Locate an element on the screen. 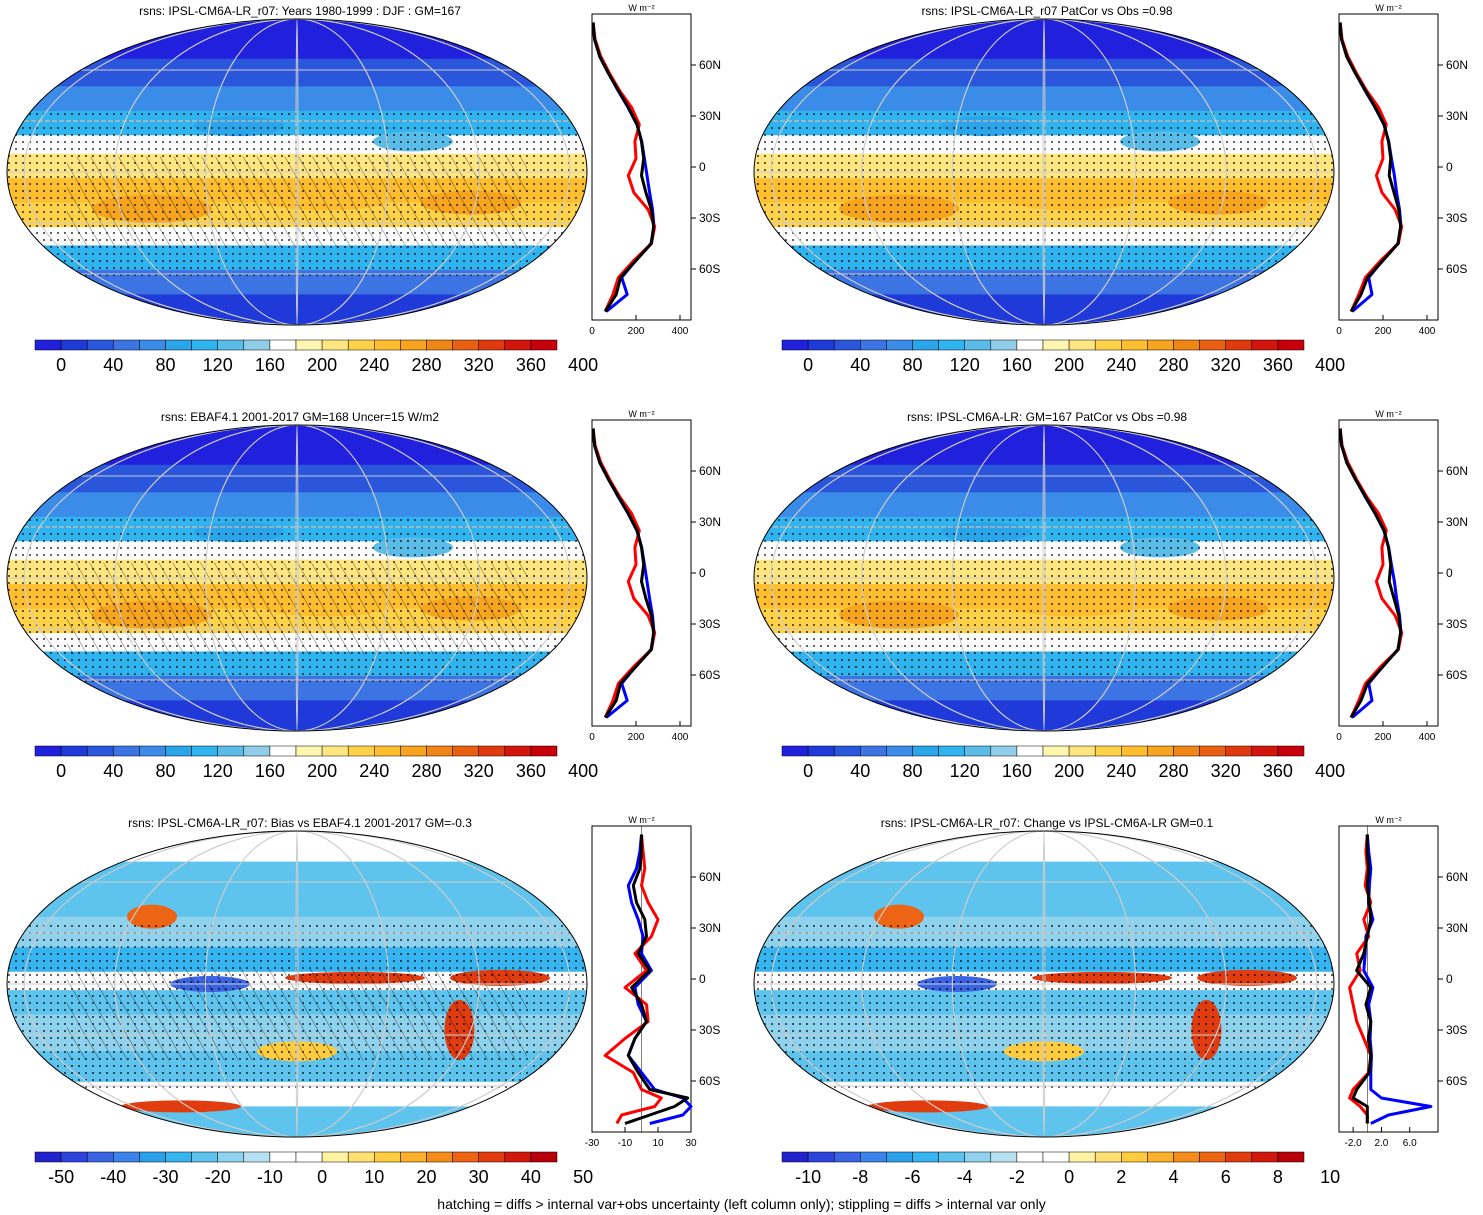 This screenshot has height=1215, width=1483. colorbar-label: 360 is located at coordinates (531, 771).